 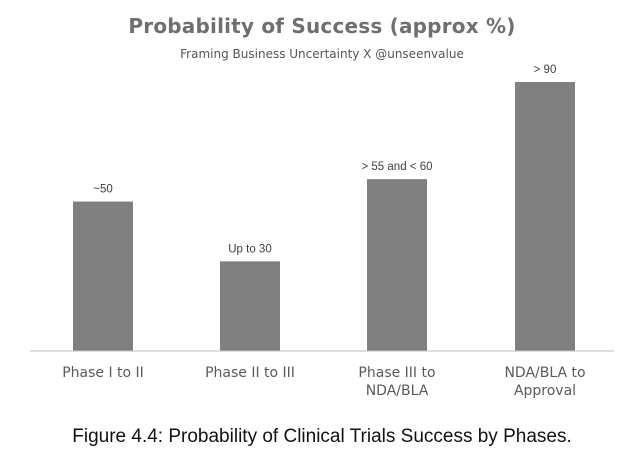 What do you see at coordinates (397, 167) in the screenshot?
I see `data-label-3: > 55 and < 60` at bounding box center [397, 167].